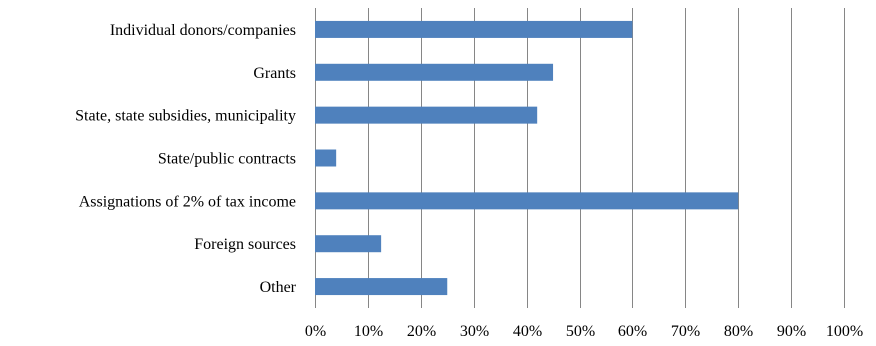 This screenshot has height=346, width=876. What do you see at coordinates (368, 331) in the screenshot?
I see `x-tick-label: 10%` at bounding box center [368, 331].